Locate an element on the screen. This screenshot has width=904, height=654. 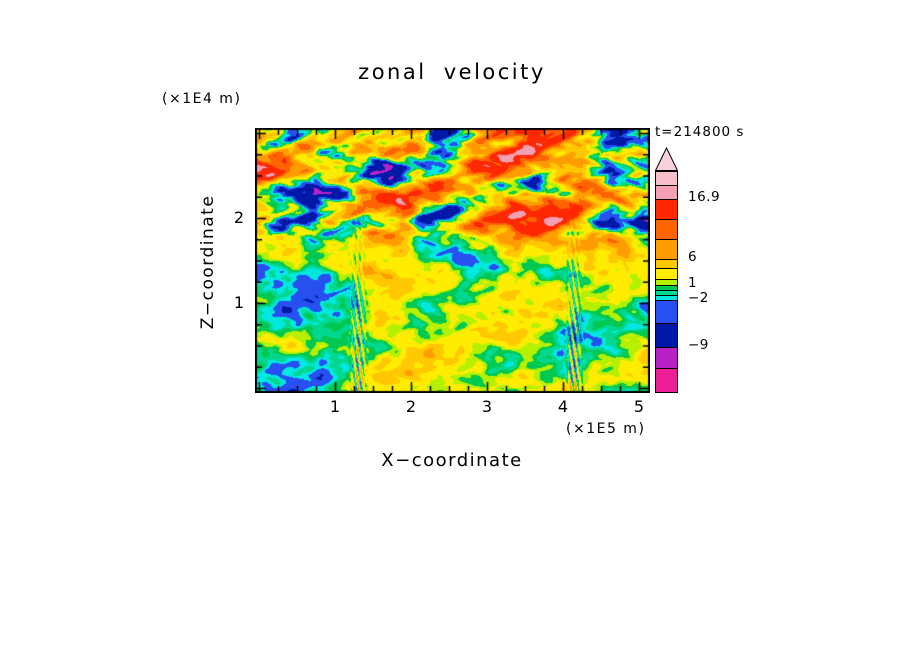
y-tick-label: 1 is located at coordinates (238, 302).